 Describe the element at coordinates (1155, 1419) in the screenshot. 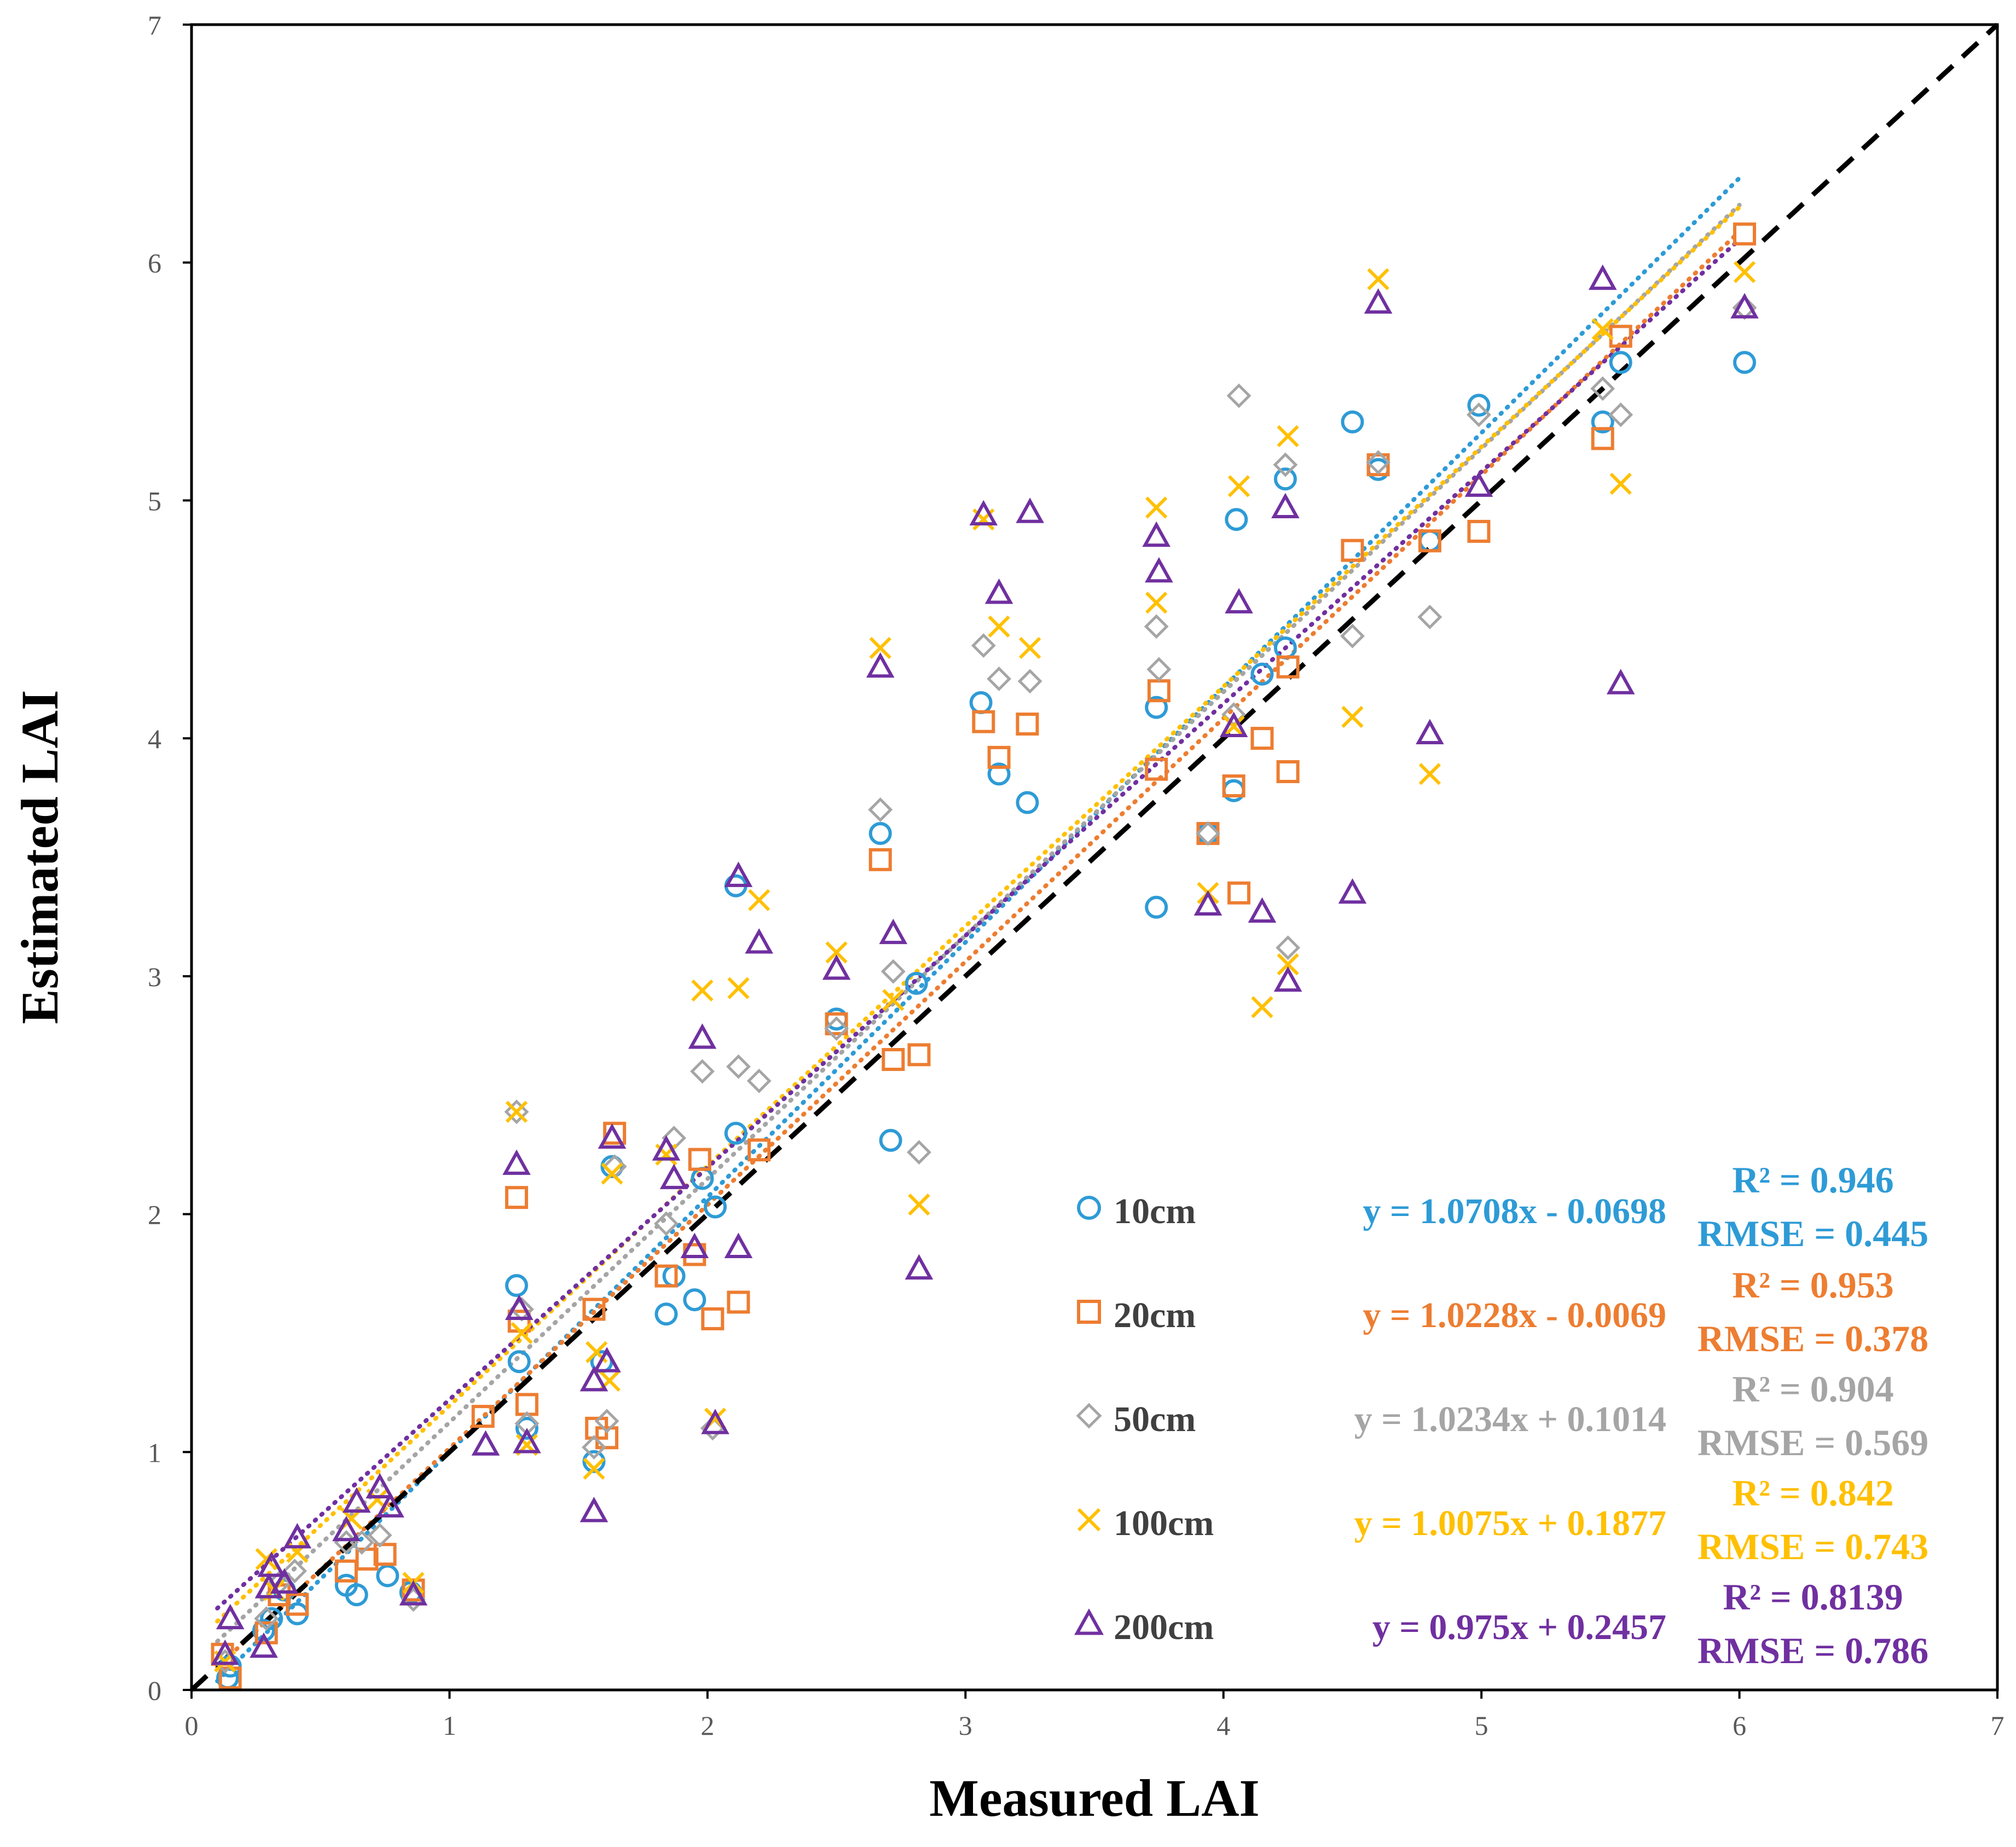

I see `legend-label-50cm: 50cm` at that location.